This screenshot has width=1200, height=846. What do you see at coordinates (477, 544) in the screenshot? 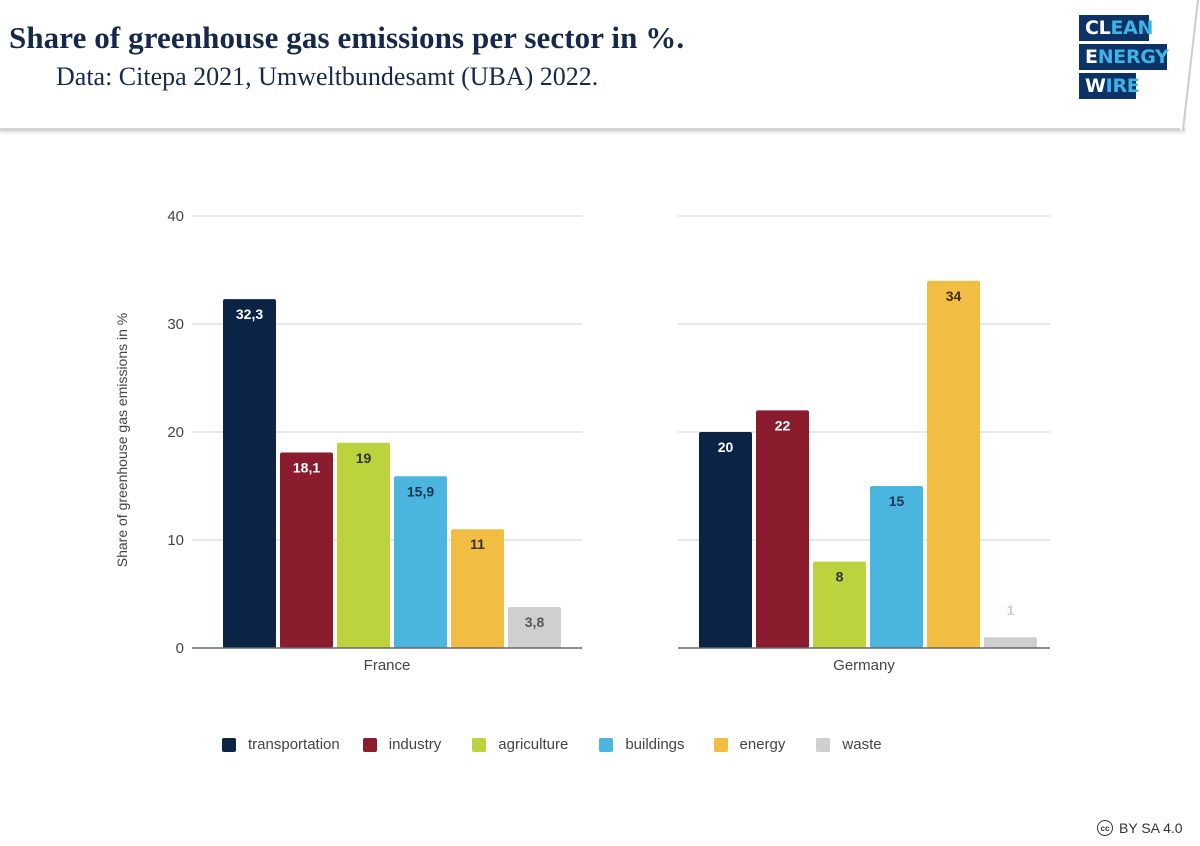
I see `data-label: 11` at bounding box center [477, 544].